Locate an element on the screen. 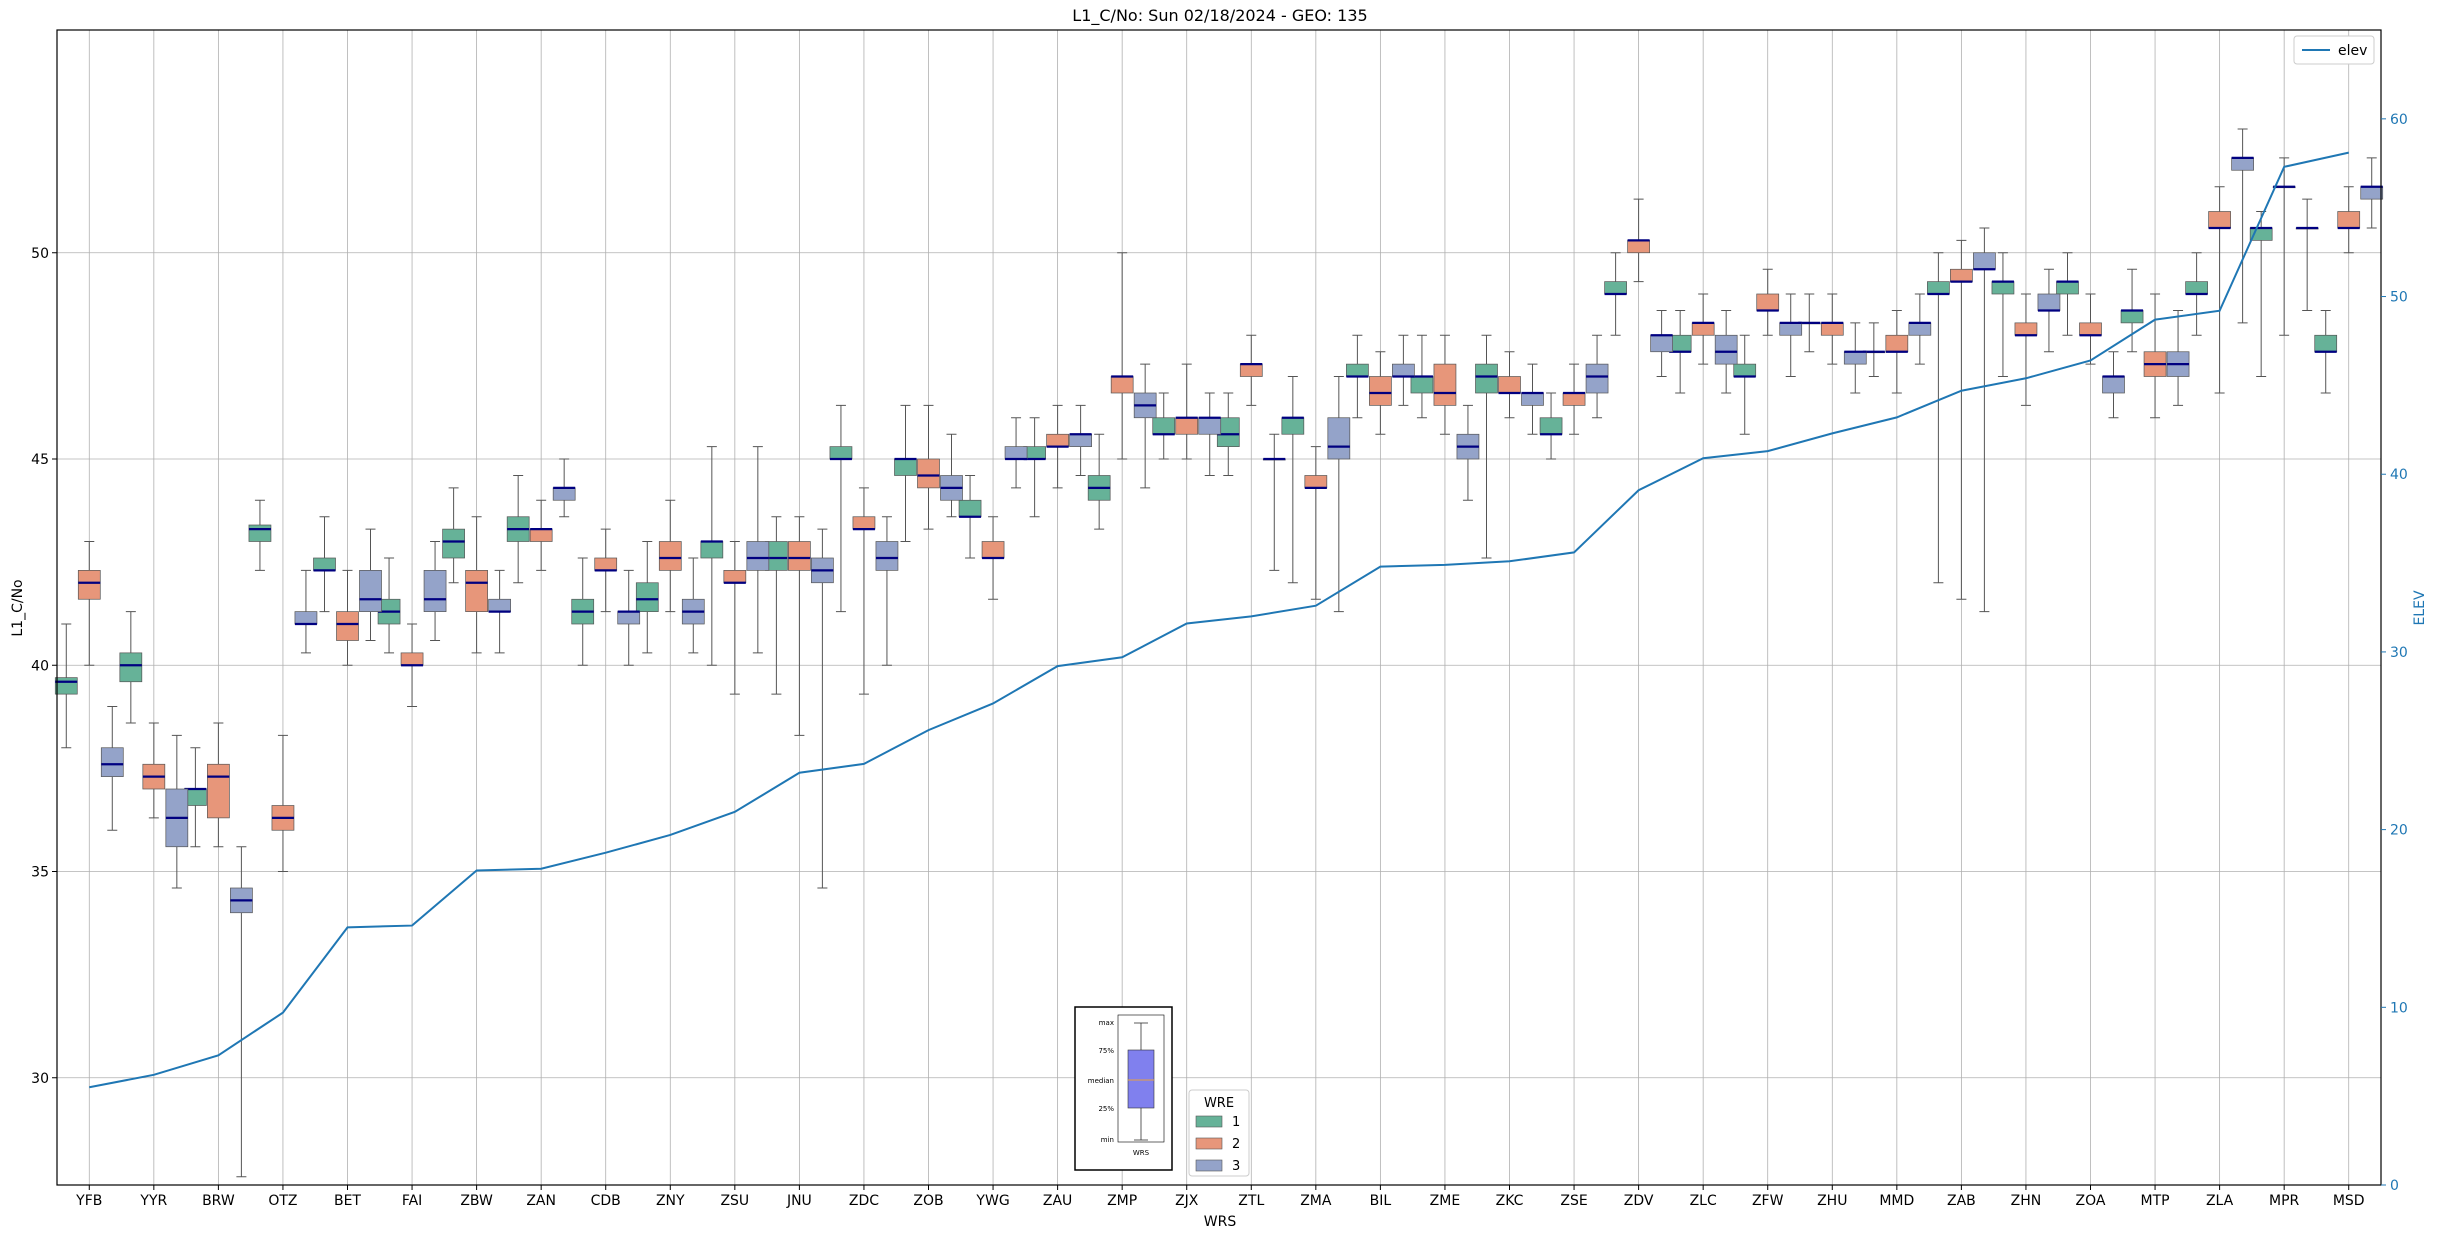 This screenshot has width=2439, height=1238. wre-label-1: 1 is located at coordinates (1236, 1122).